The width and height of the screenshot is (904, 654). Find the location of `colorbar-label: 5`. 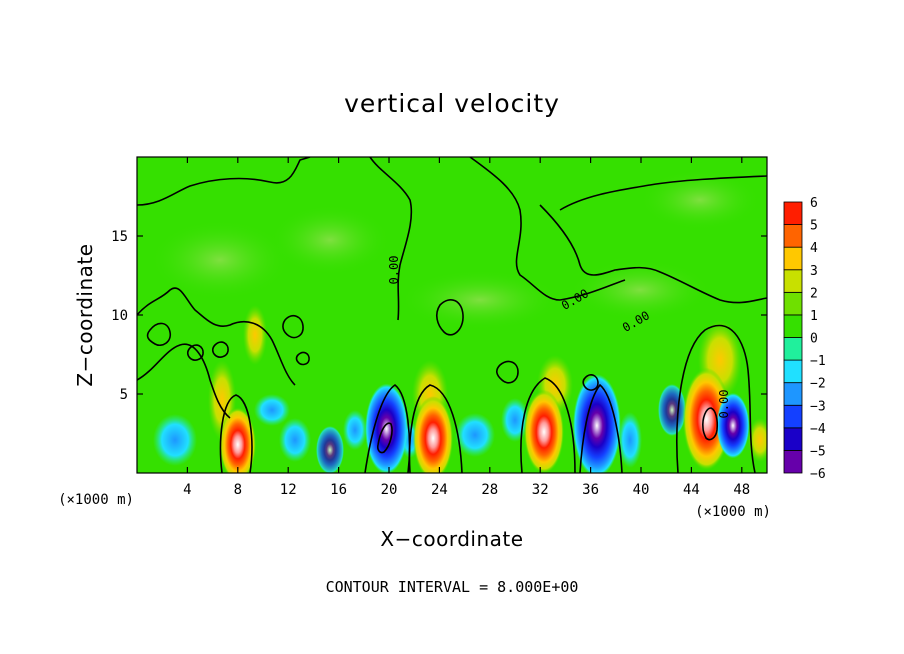

colorbar-label: 5 is located at coordinates (814, 226).